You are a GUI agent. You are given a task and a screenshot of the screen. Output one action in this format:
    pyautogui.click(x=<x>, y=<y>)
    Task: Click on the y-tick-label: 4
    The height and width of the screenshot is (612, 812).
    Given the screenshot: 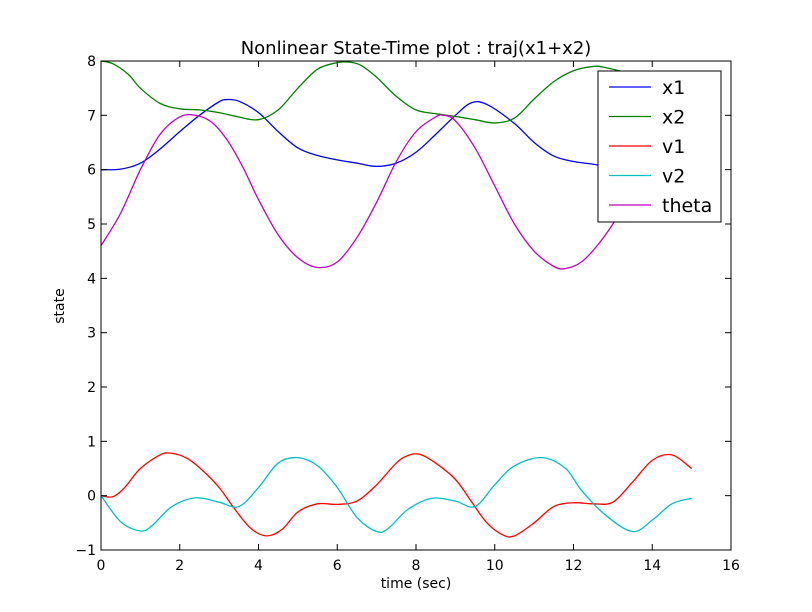 What is the action you would take?
    pyautogui.click(x=91, y=279)
    